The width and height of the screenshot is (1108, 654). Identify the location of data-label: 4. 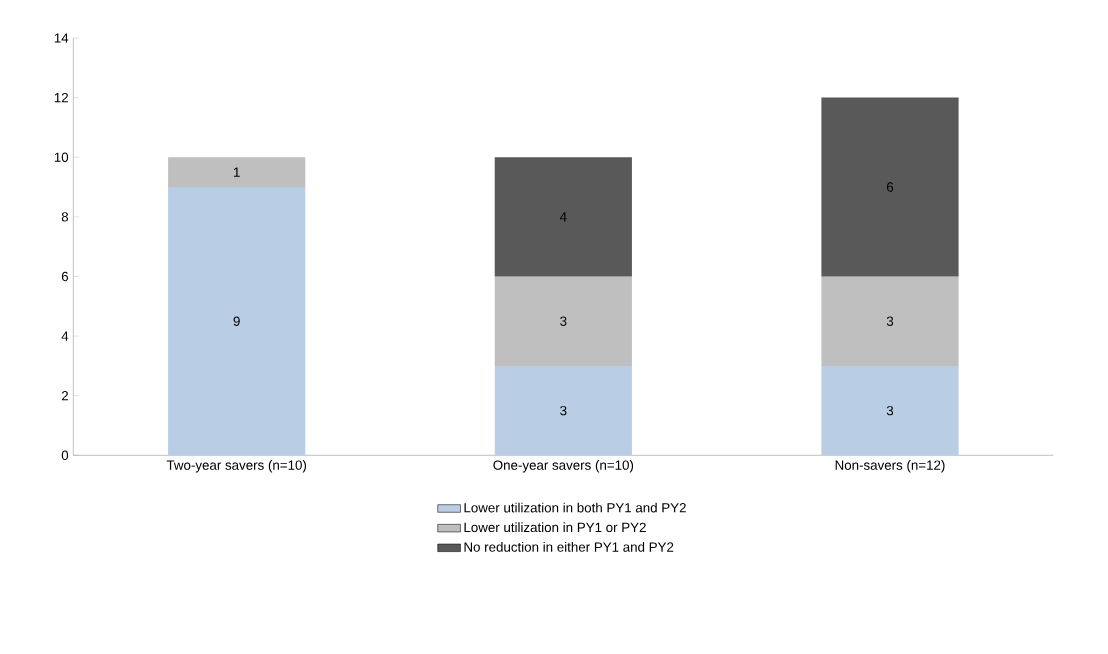
(563, 217).